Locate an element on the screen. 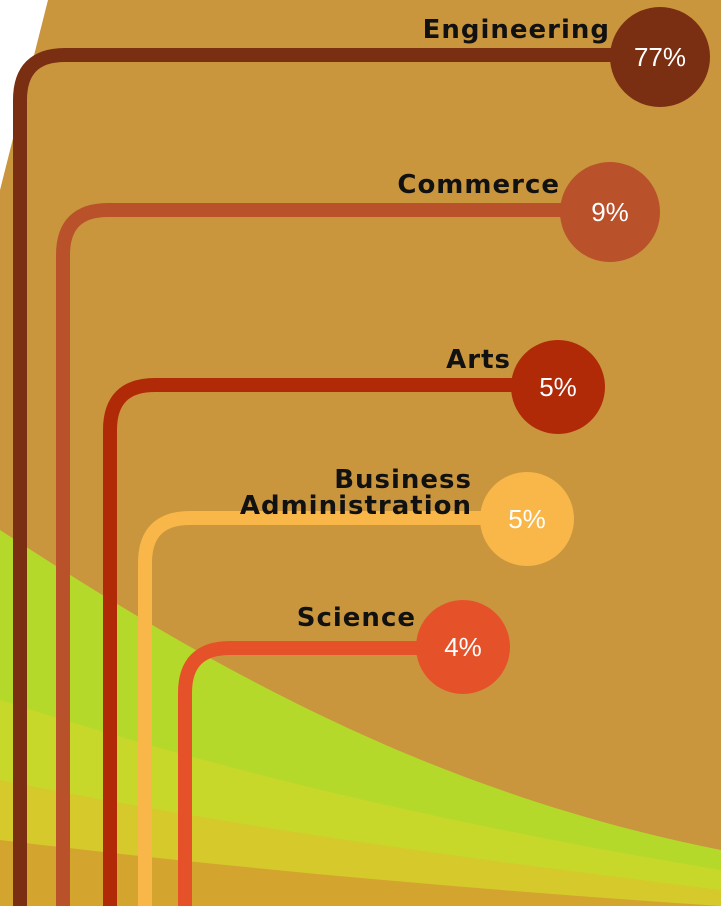  value-label: 4% is located at coordinates (463, 647).